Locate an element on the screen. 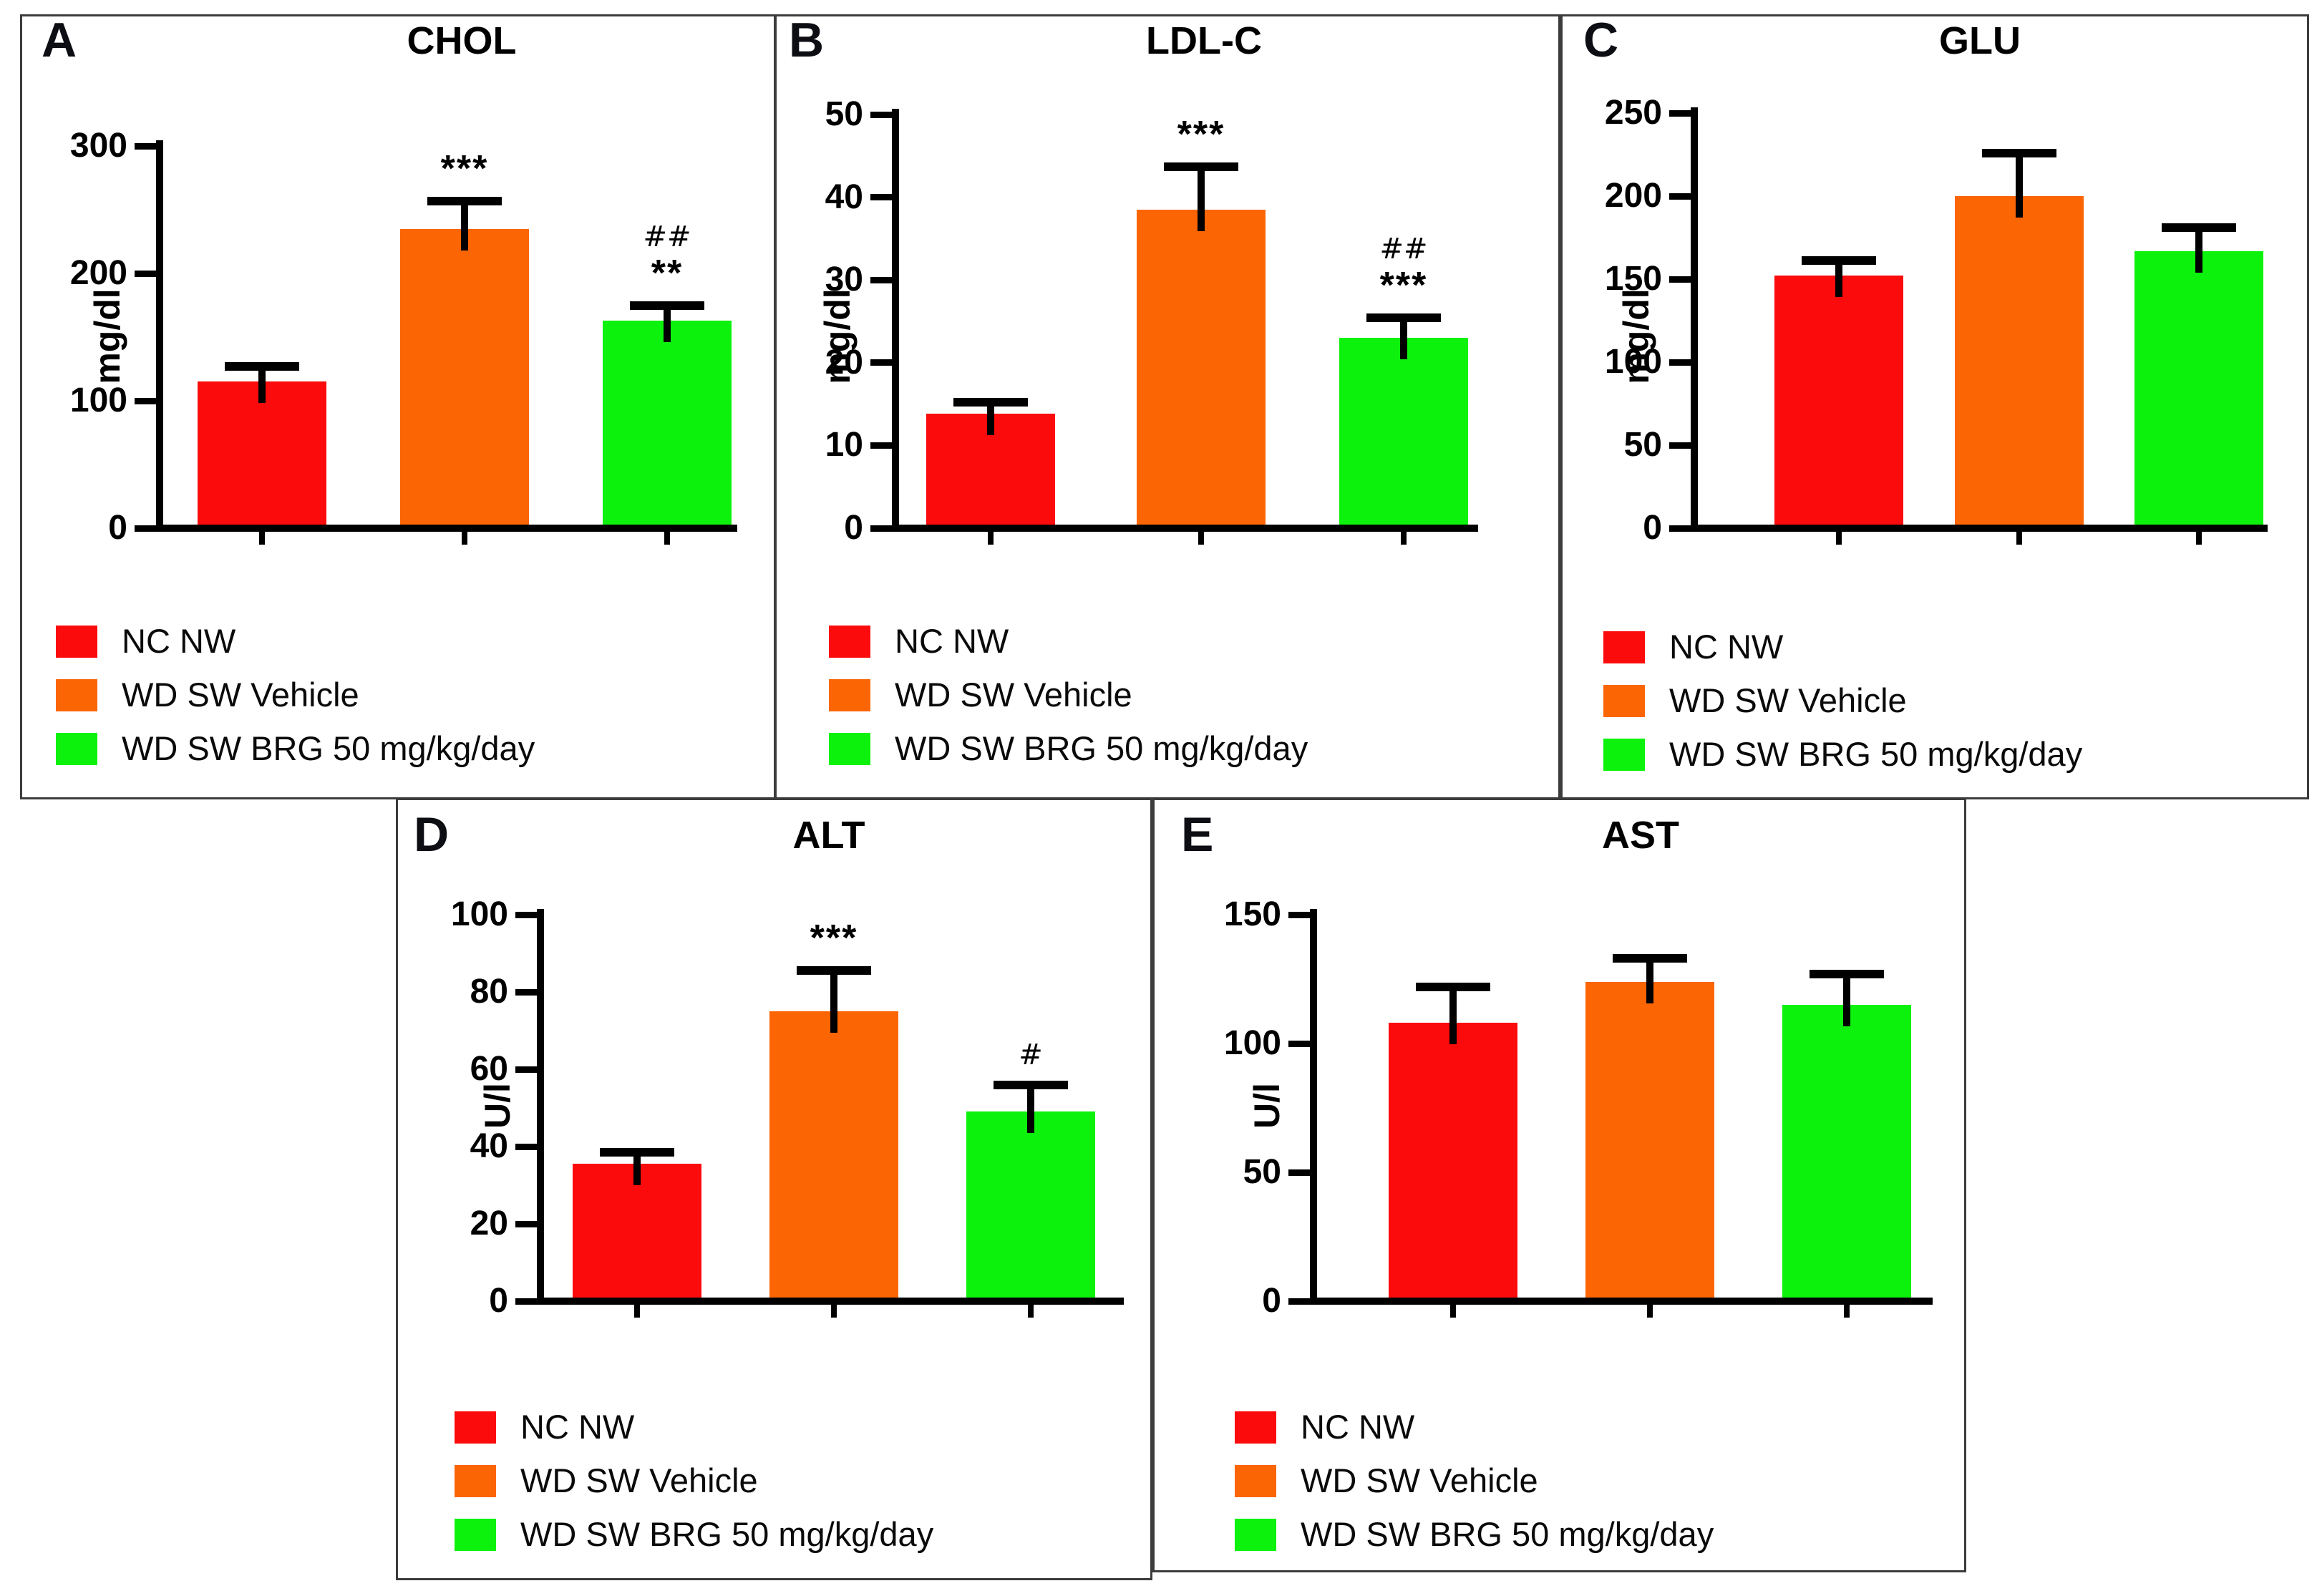 The image size is (2312, 1596). chart-title-alt: ALT is located at coordinates (828, 836).